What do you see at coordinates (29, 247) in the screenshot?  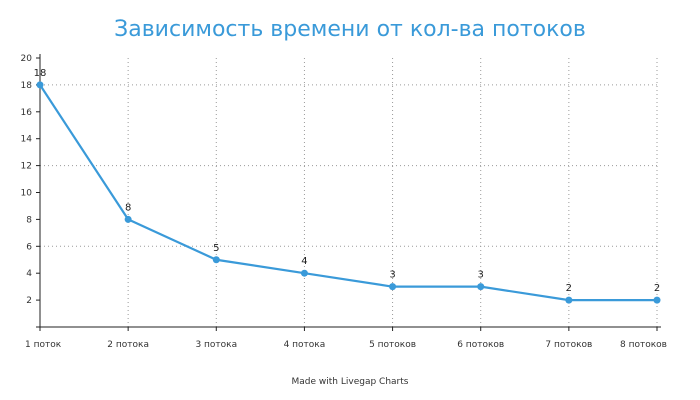 I see `y-tick-label: 6` at bounding box center [29, 247].